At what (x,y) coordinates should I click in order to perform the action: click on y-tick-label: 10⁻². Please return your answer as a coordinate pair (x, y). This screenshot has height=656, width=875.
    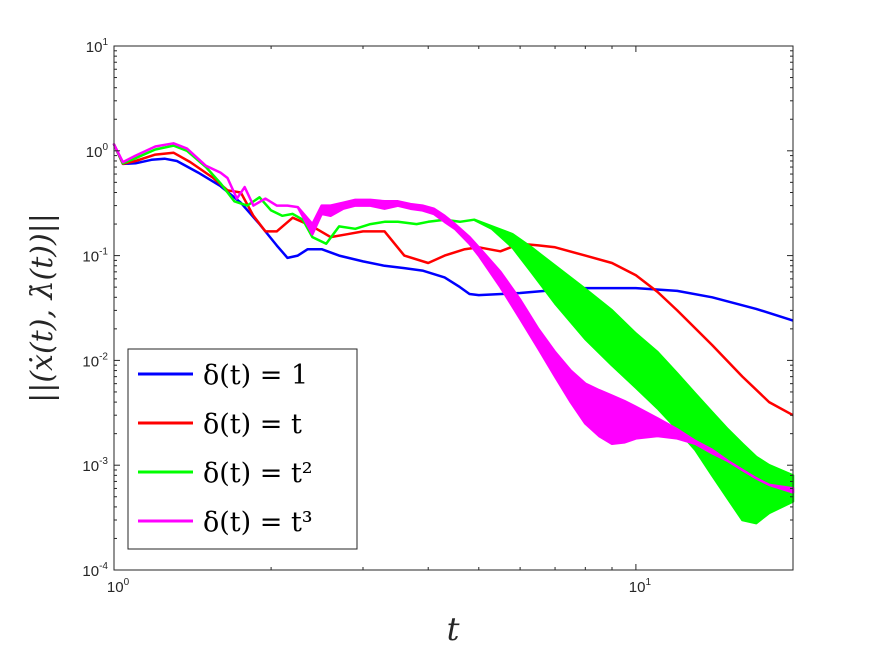
    Looking at the image, I should click on (95, 360).